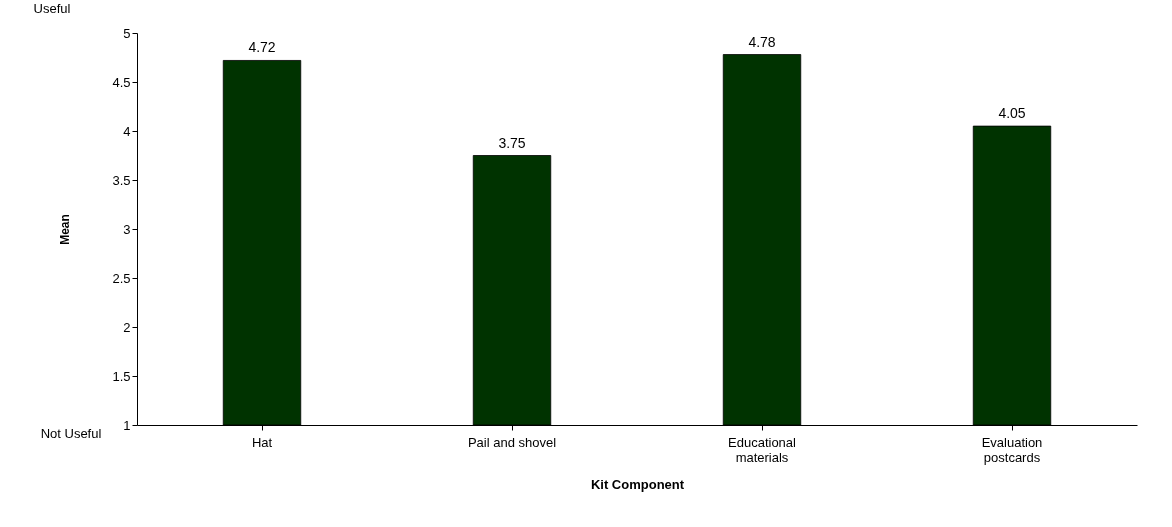 The image size is (1172, 527). Describe the element at coordinates (762, 41) in the screenshot. I see `data-label: 4.78` at that location.